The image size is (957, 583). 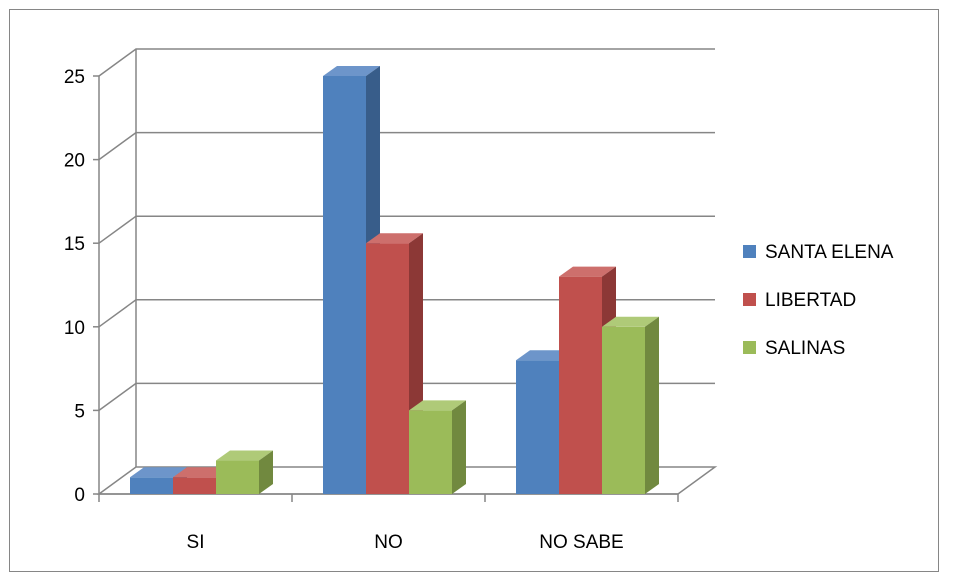 I want to click on legend: SANTA ELENA LIBERTAD SALINAS, so click(x=818, y=300).